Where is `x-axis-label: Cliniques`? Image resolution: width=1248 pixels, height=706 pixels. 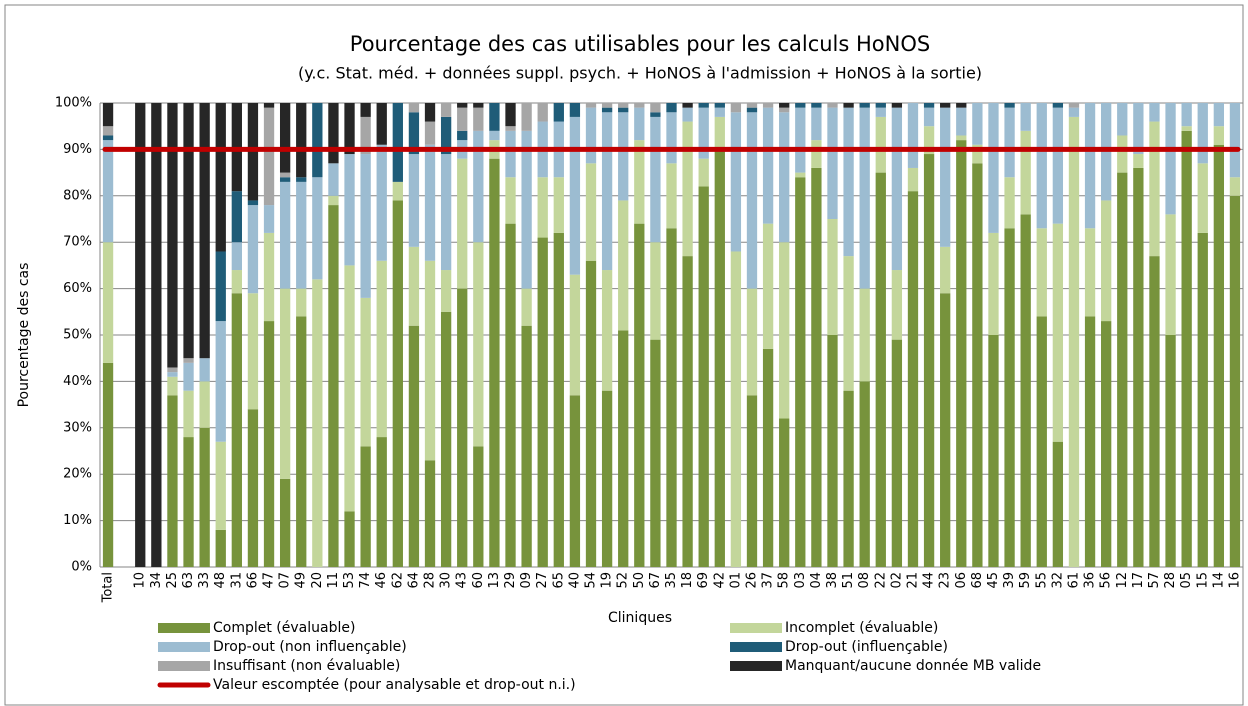 x-axis-label: Cliniques is located at coordinates (640, 618).